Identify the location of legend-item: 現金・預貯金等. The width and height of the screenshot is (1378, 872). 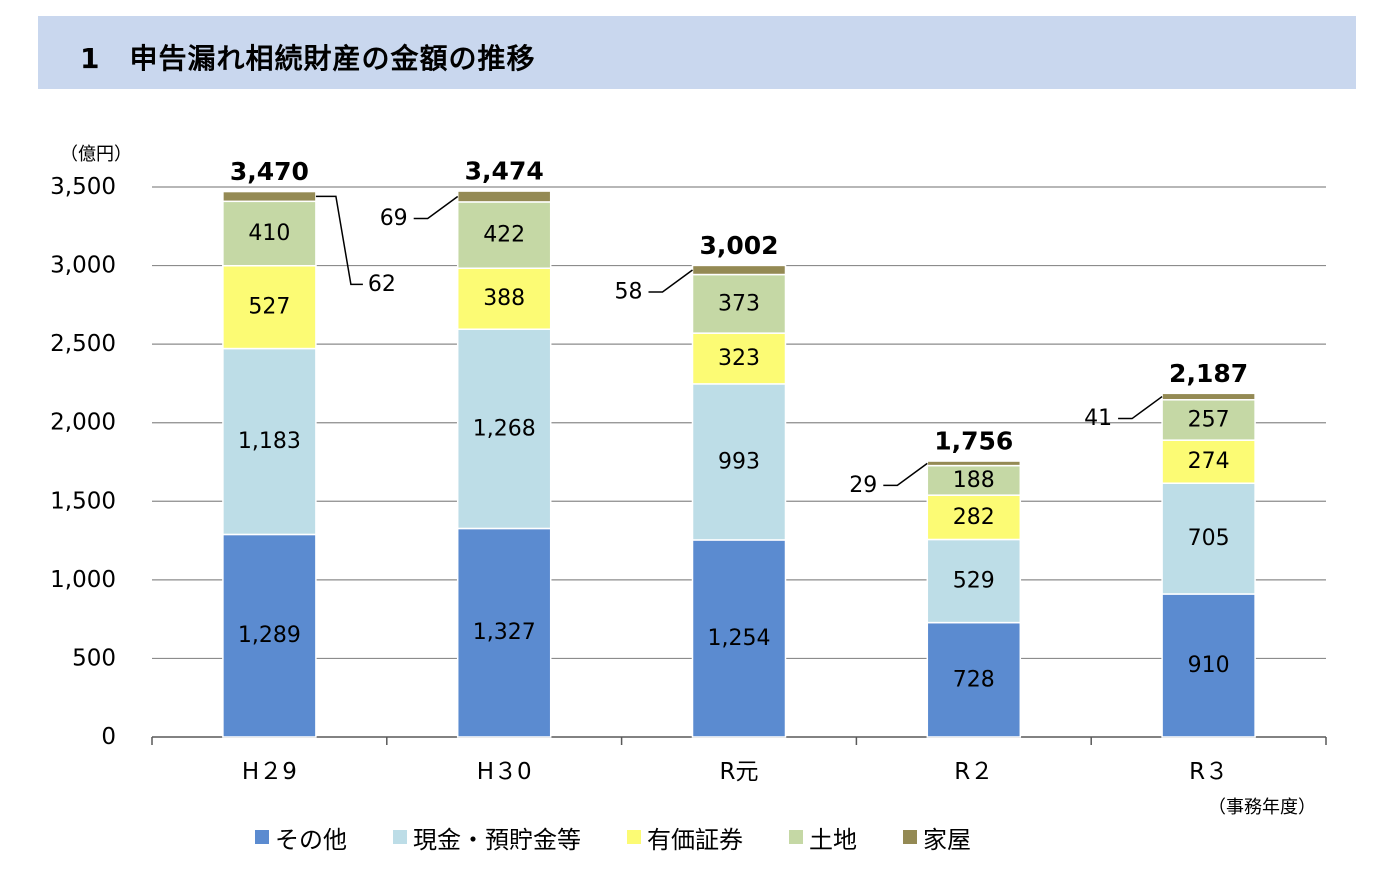
(487, 837).